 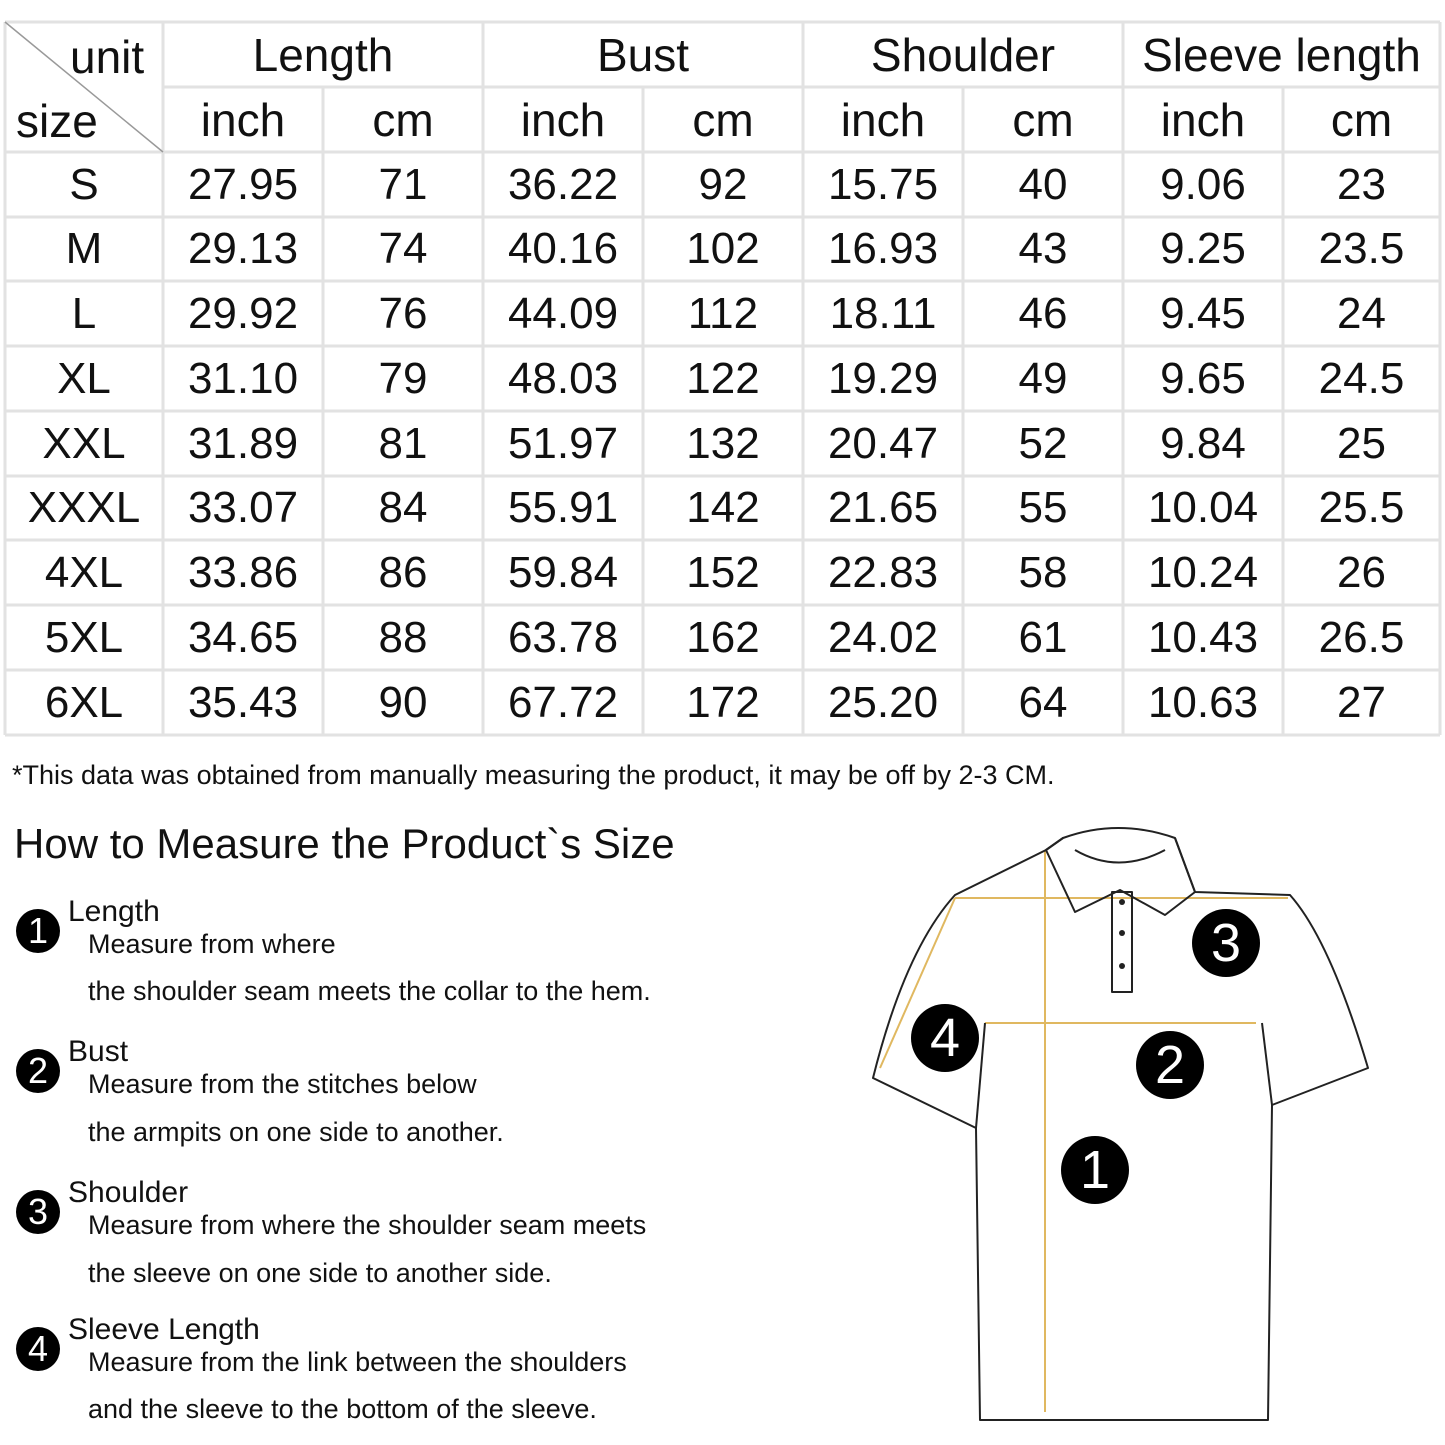 What do you see at coordinates (403, 378) in the screenshot?
I see `value-cell: 79` at bounding box center [403, 378].